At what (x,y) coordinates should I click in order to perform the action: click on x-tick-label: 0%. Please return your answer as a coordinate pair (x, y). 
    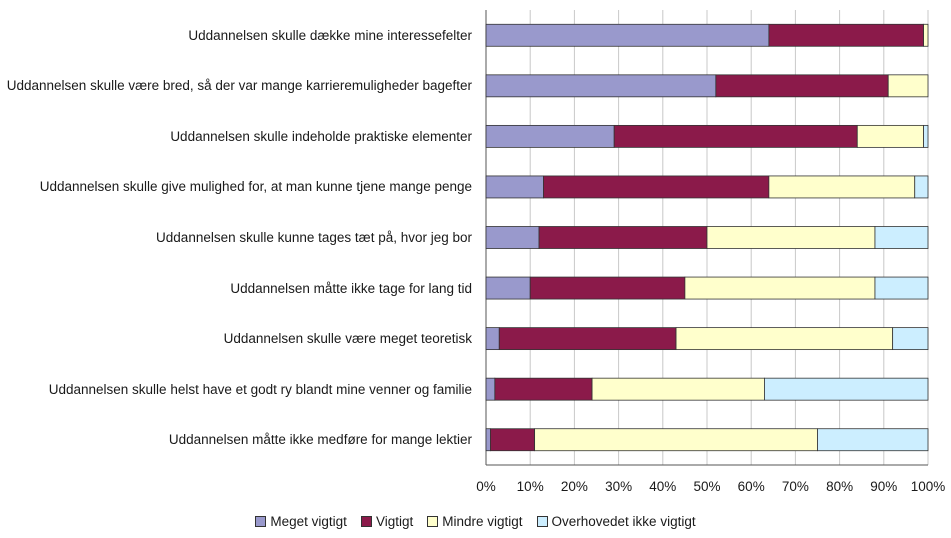
    Looking at the image, I should click on (486, 486).